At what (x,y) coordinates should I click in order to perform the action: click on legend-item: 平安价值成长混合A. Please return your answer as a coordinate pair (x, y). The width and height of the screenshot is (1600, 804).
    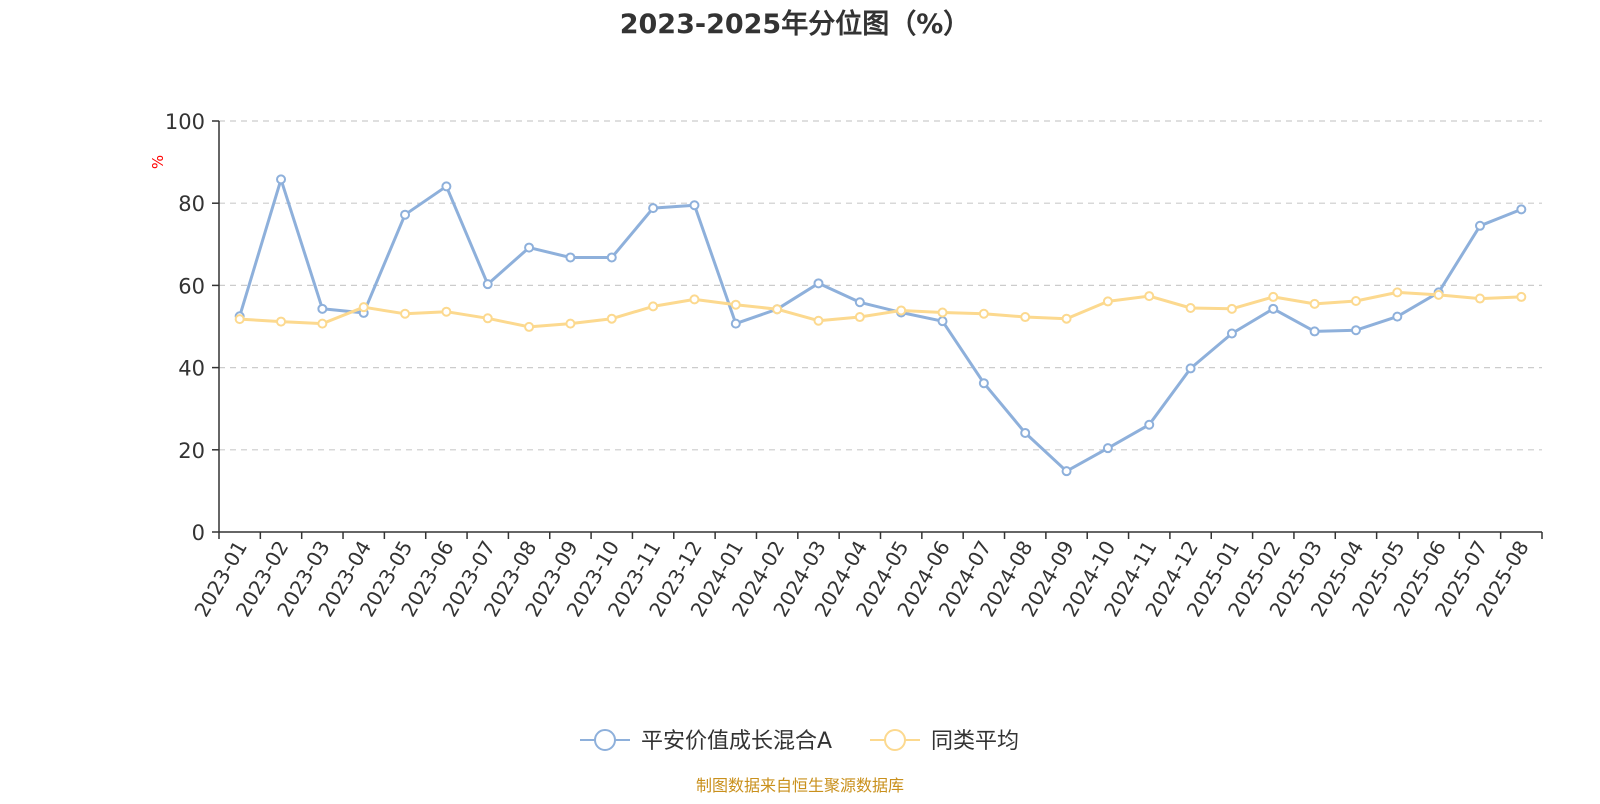
    Looking at the image, I should click on (706, 741).